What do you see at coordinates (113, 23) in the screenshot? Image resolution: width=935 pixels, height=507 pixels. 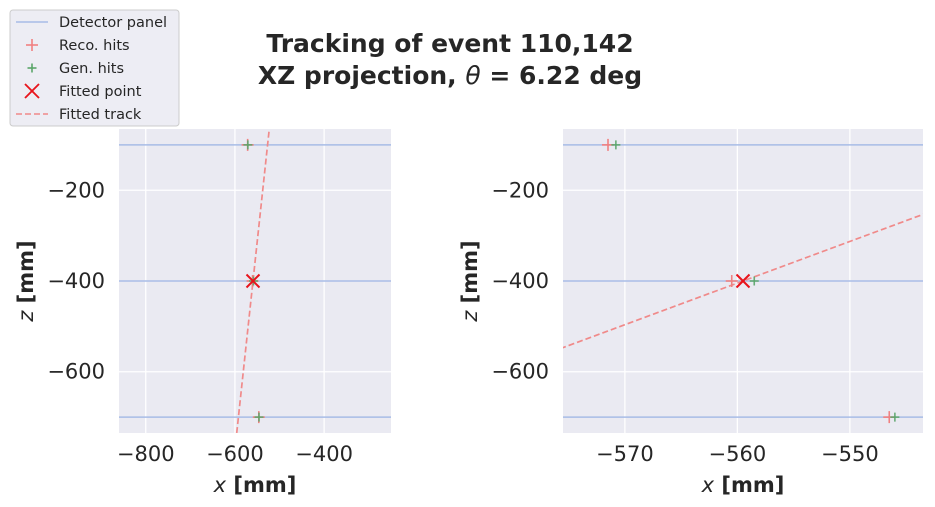 I see `legend-label-detector-panel: Detector panel` at bounding box center [113, 23].